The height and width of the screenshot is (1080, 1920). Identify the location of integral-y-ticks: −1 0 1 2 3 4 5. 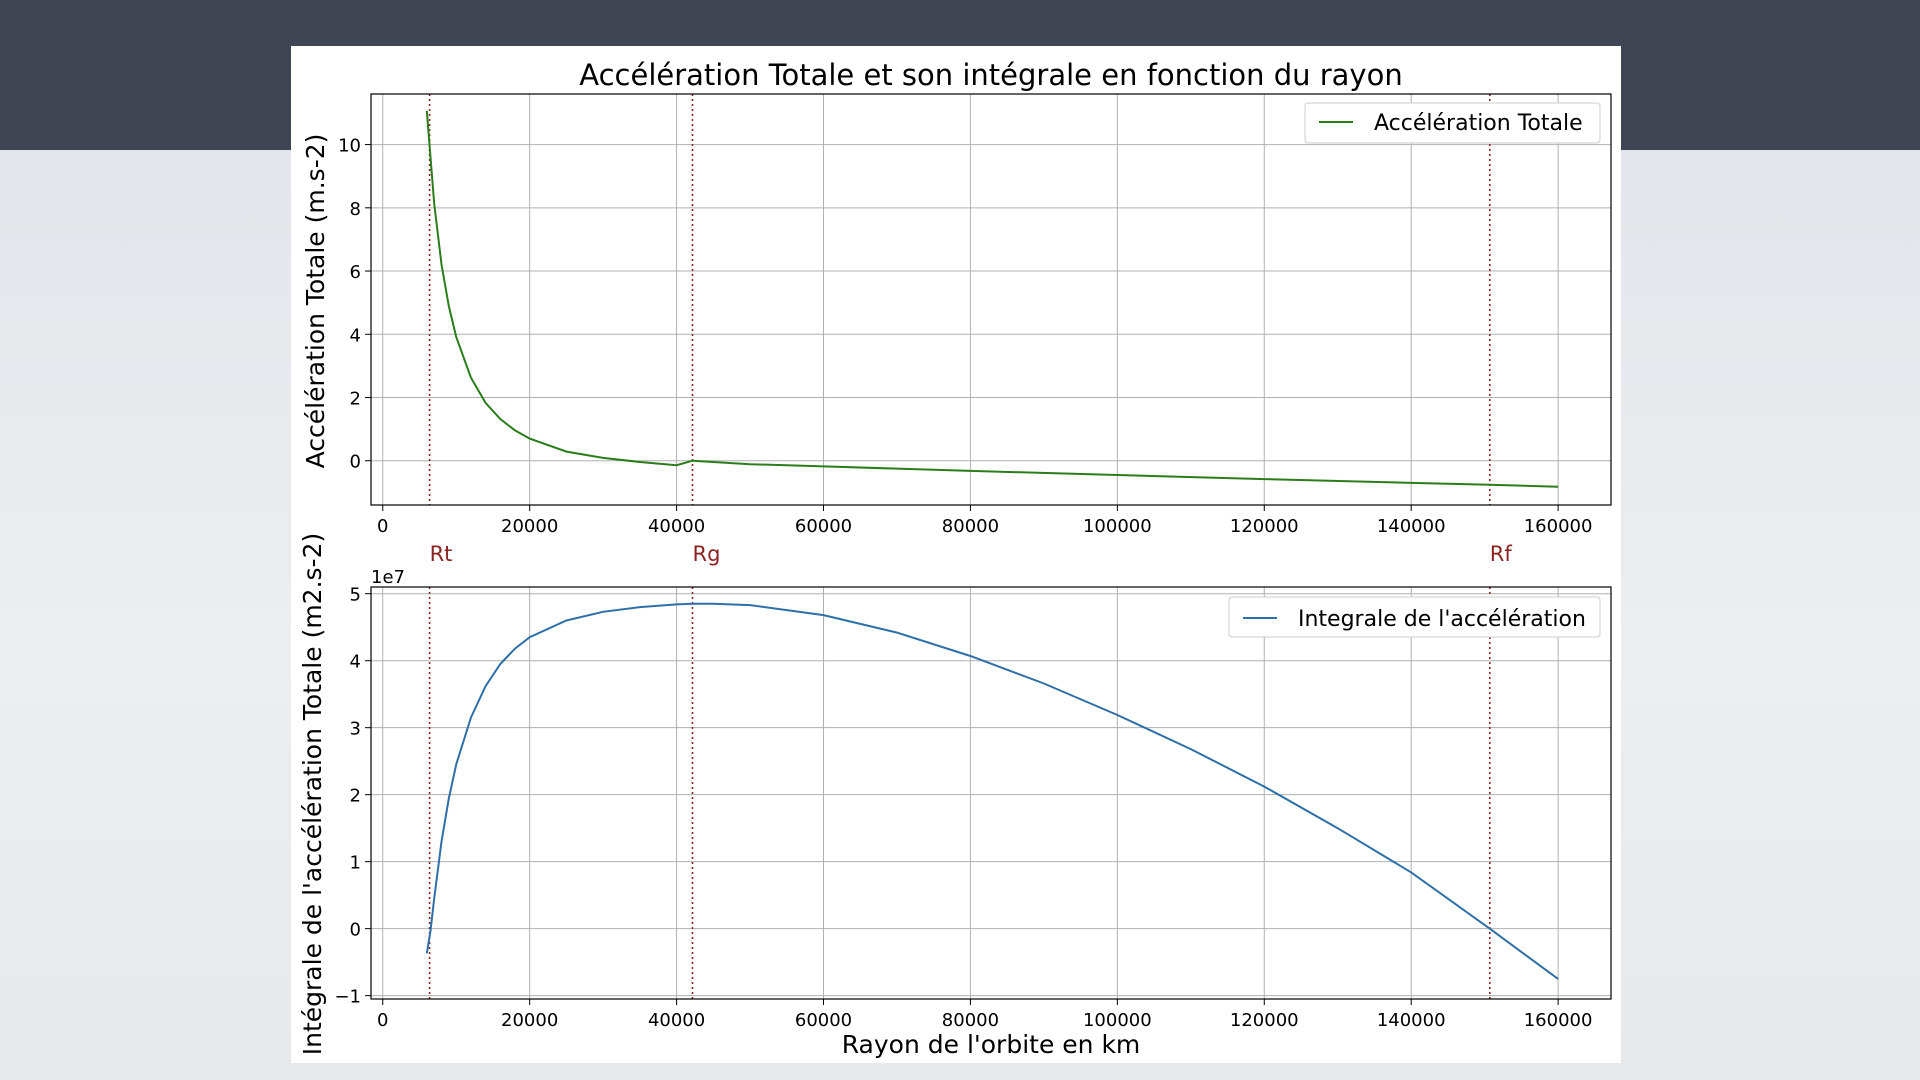
(352, 796).